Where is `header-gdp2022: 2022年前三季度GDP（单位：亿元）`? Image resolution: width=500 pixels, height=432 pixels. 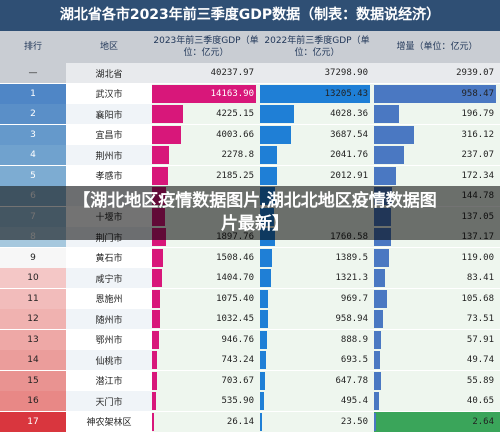
header-gdp2022: 2022年前三季度GDP（单位：亿元） is located at coordinates (317, 47).